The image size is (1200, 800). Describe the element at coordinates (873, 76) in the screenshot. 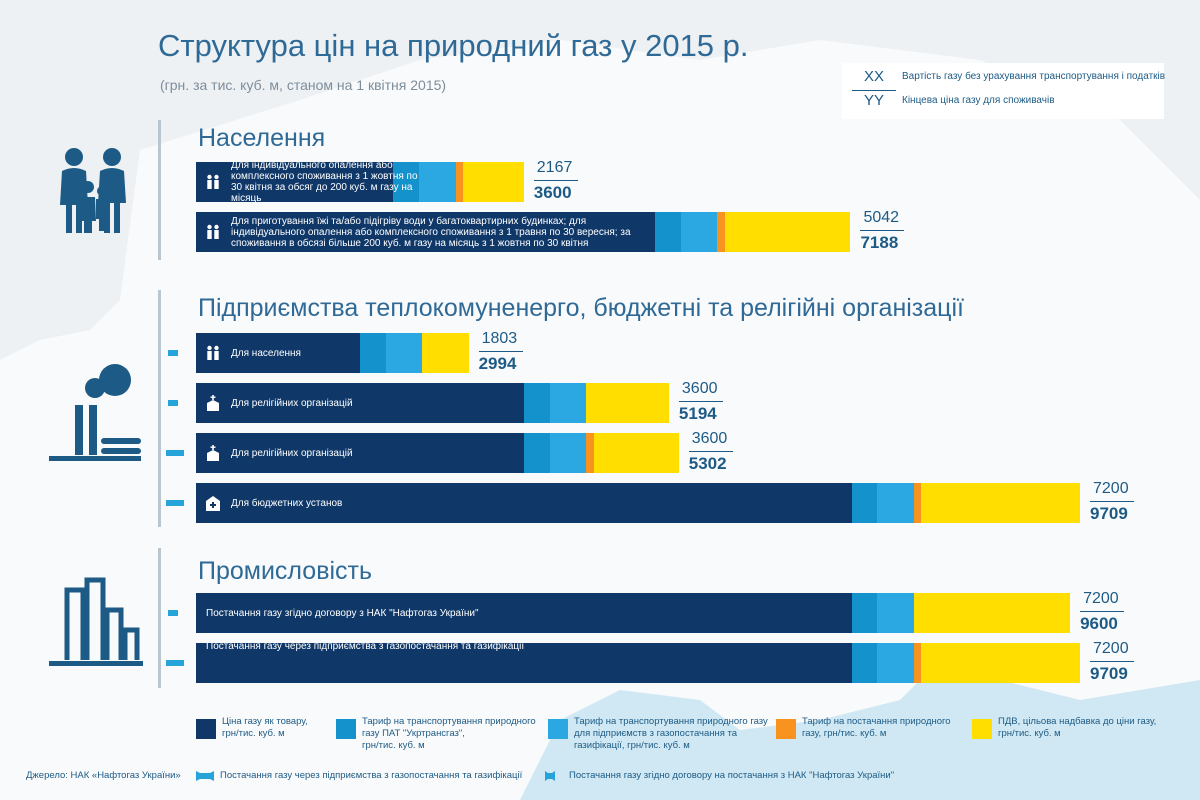

I see `key-code-xx: XX` at that location.